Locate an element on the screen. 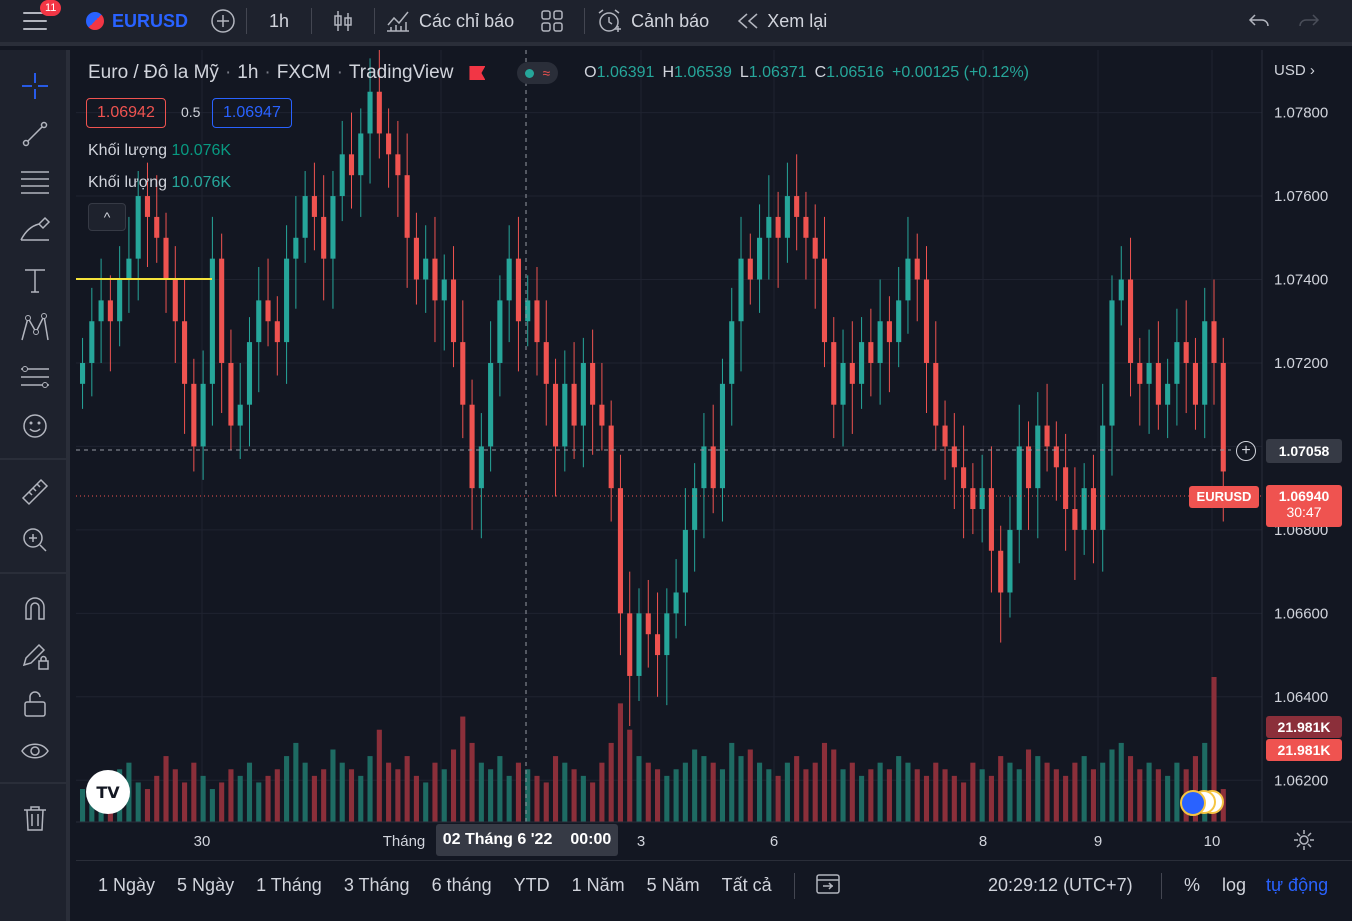  clock-timezone: 20:29:12 (UTC+7) is located at coordinates (1060, 885).